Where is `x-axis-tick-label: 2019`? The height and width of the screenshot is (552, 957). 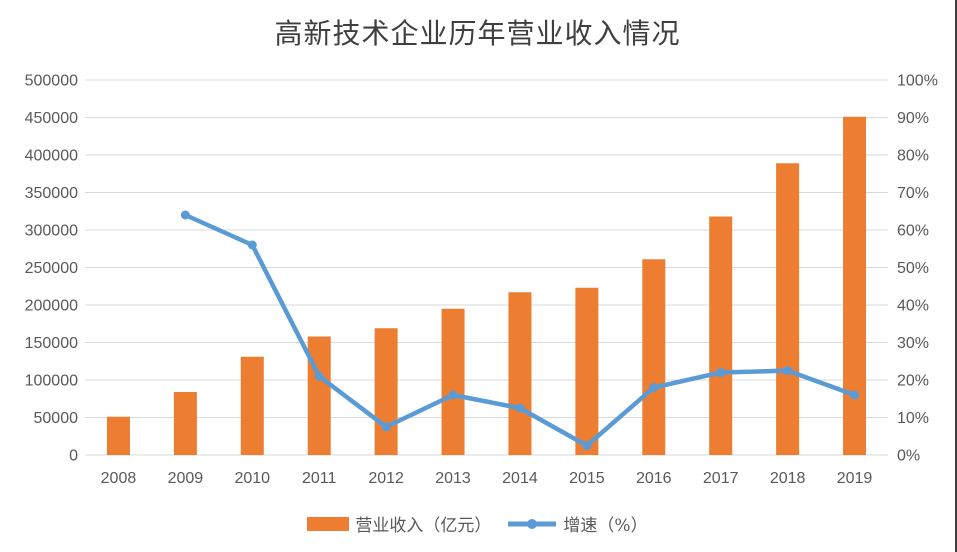 x-axis-tick-label: 2019 is located at coordinates (855, 478).